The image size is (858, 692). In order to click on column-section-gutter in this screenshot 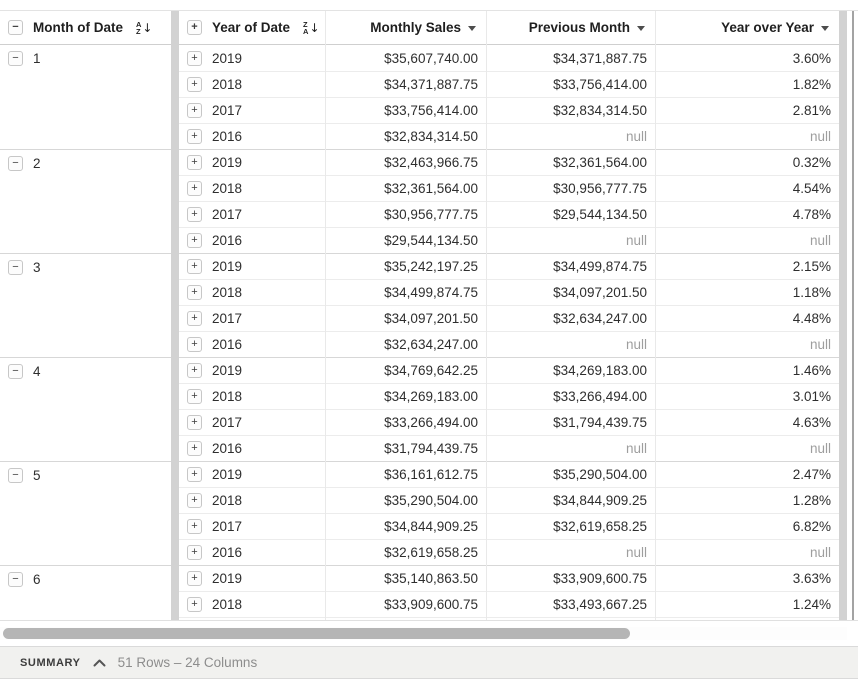, I will do `click(843, 315)`.